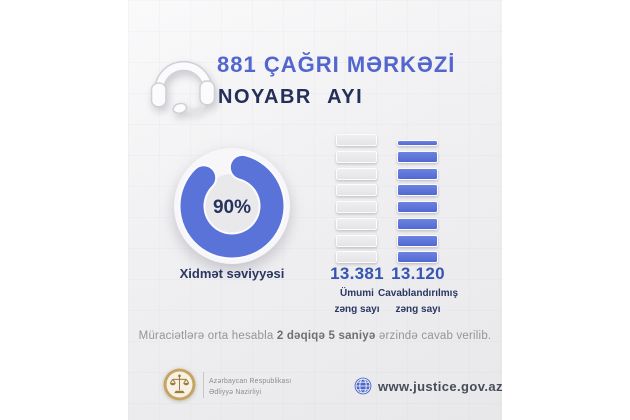  Describe the element at coordinates (440, 386) in the screenshot. I see `website-url: www.justice.gov.az` at that location.